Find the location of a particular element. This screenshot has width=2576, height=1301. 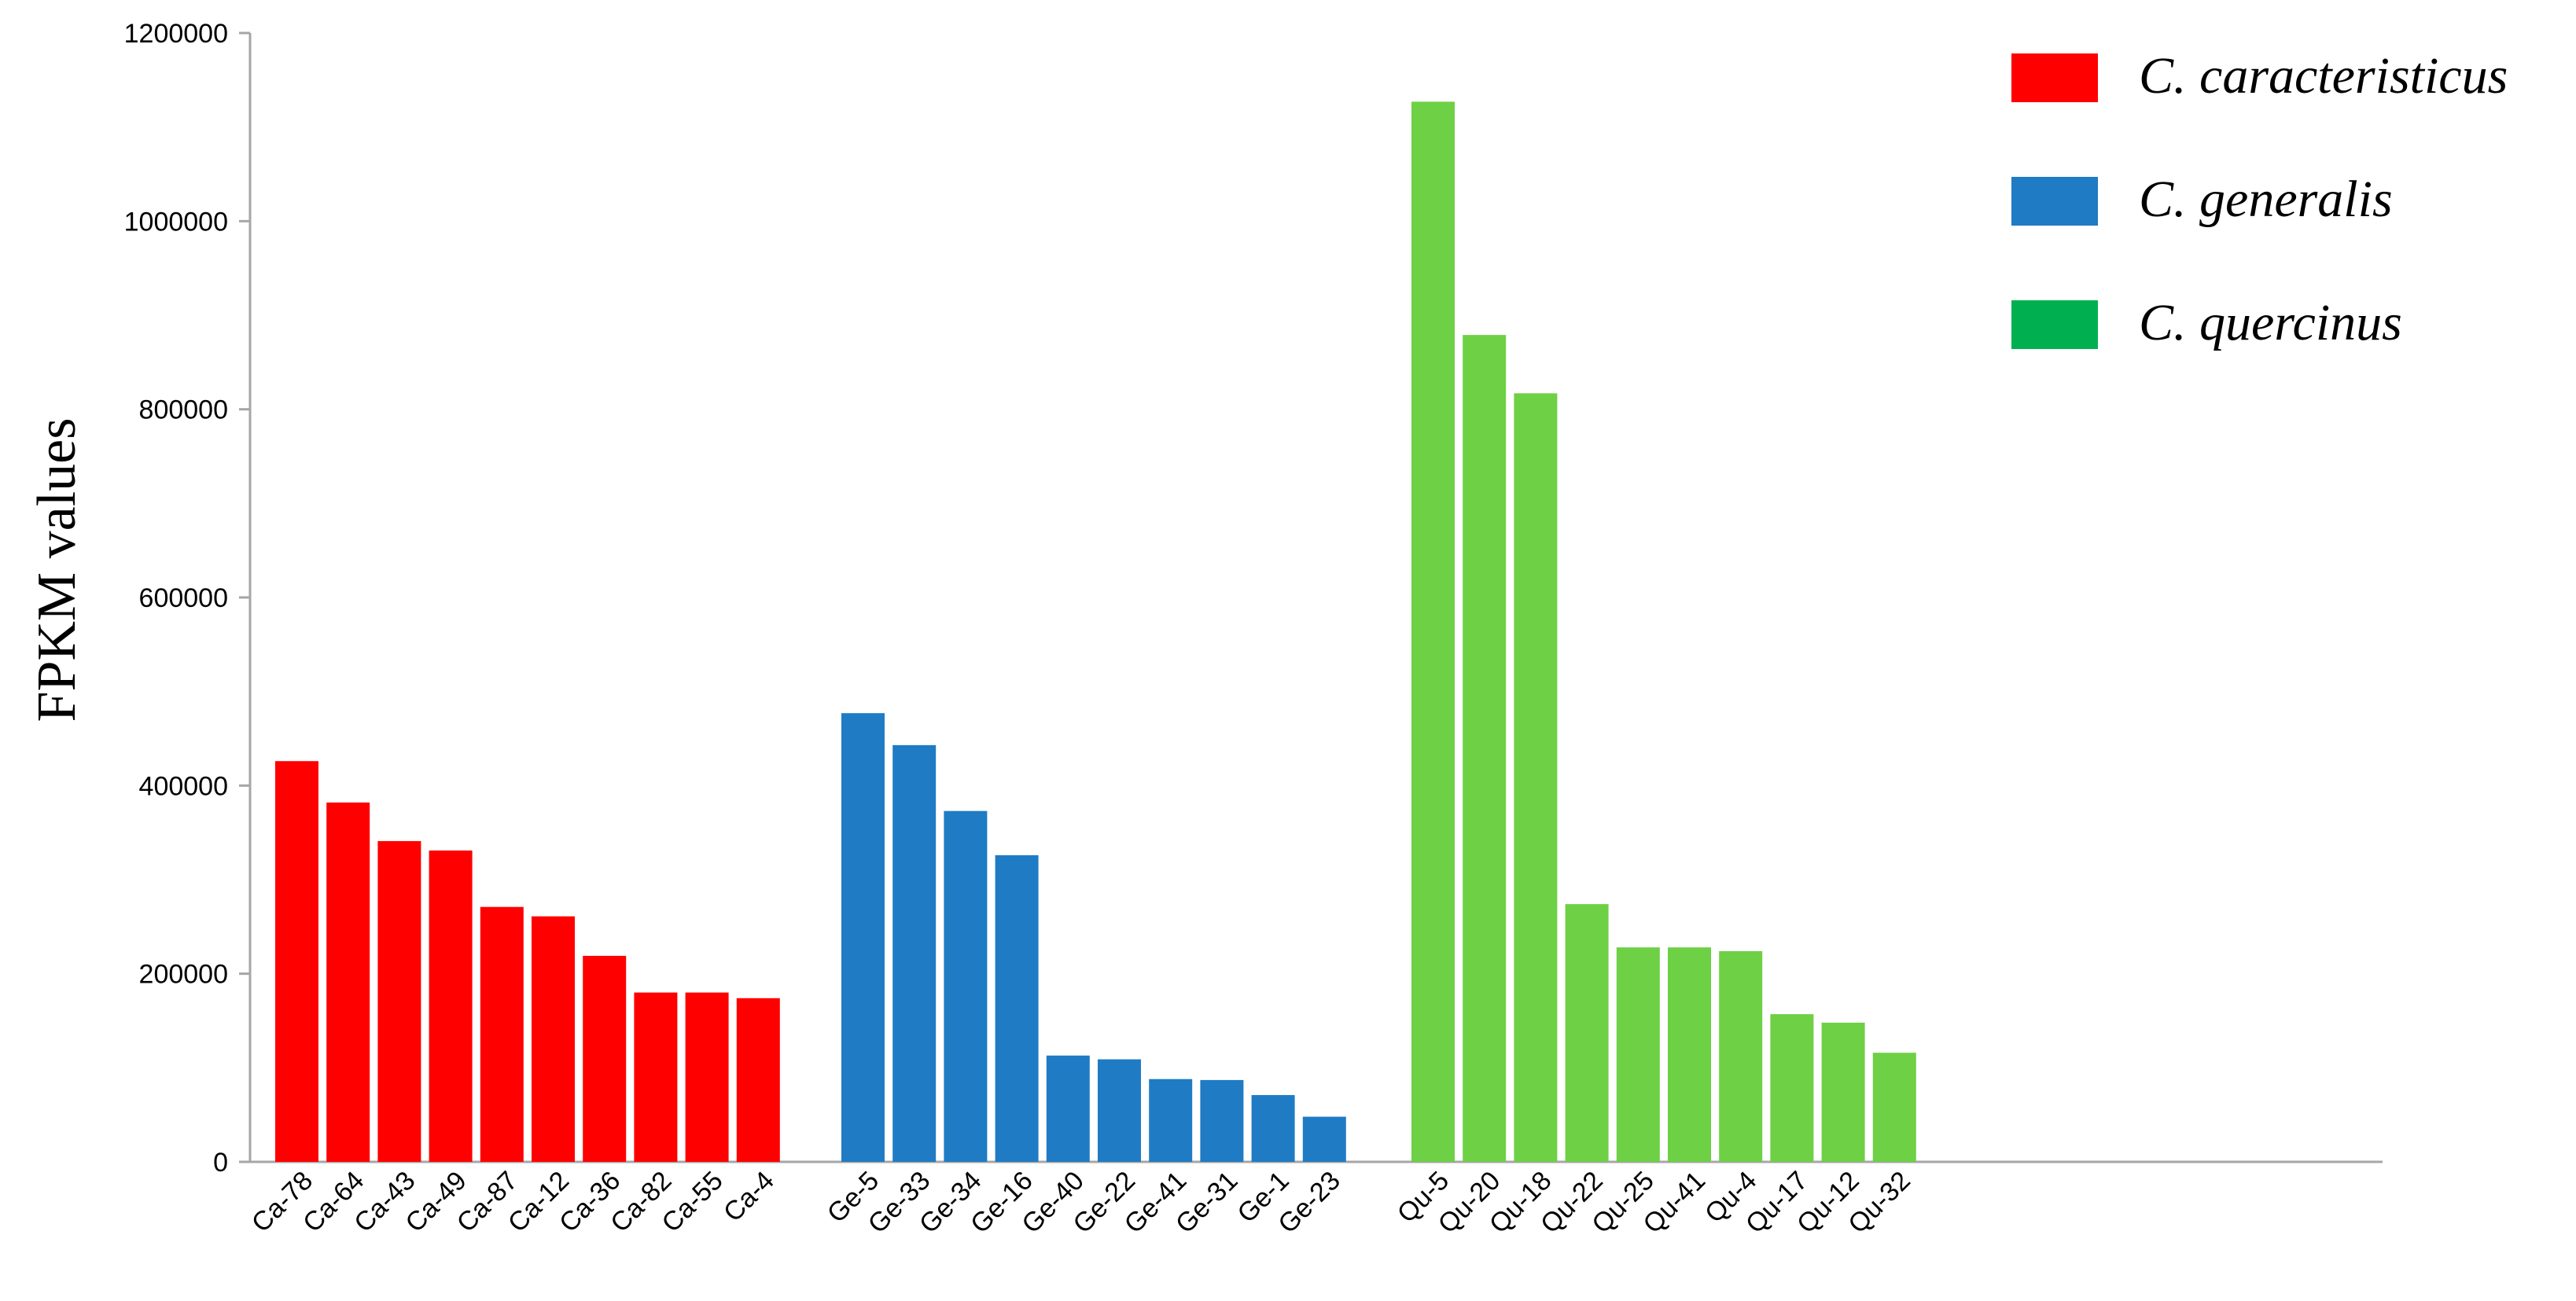

y-axis-label: FPKM values is located at coordinates (57, 570).